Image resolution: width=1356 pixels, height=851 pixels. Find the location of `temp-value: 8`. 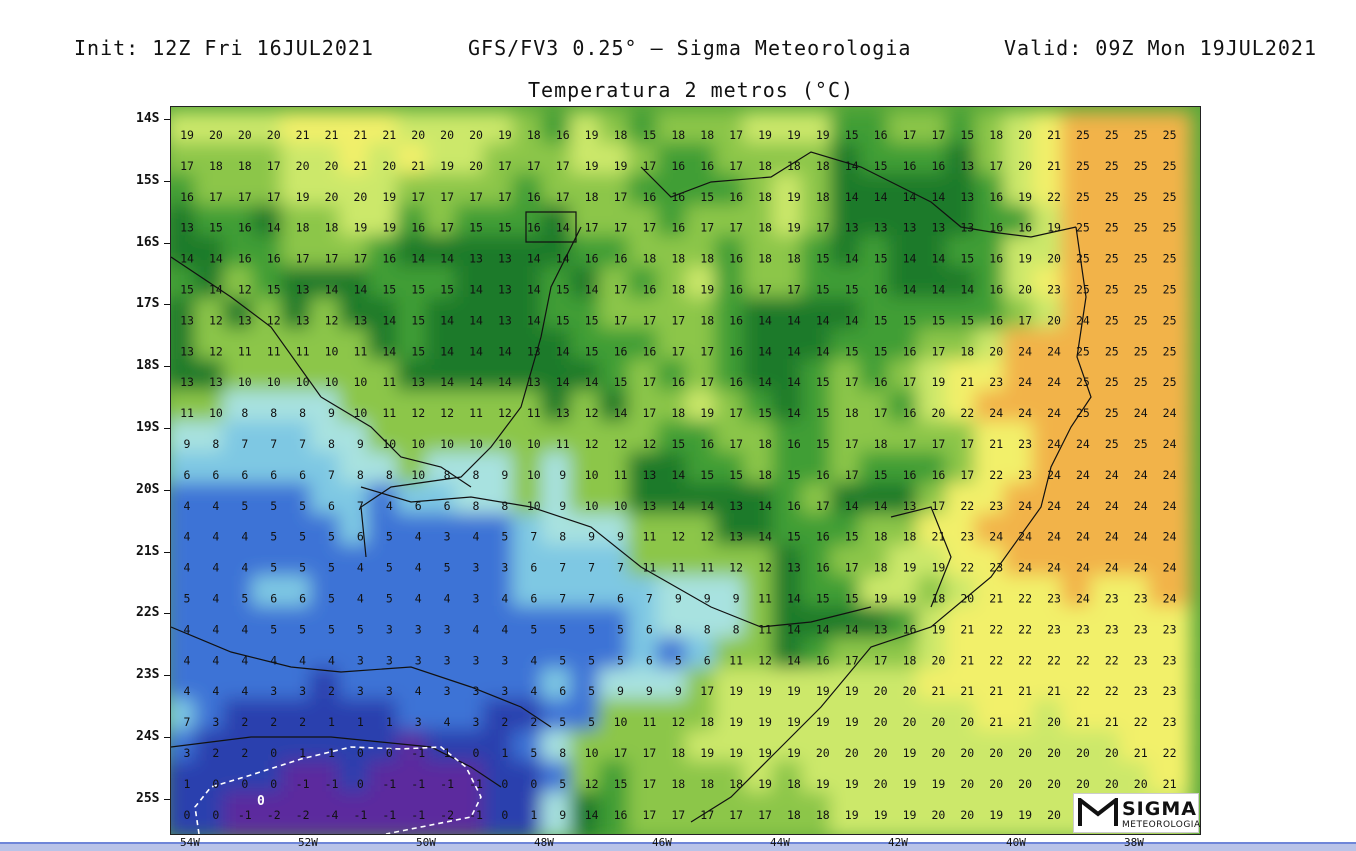

temp-value: 8 is located at coordinates (562, 753).